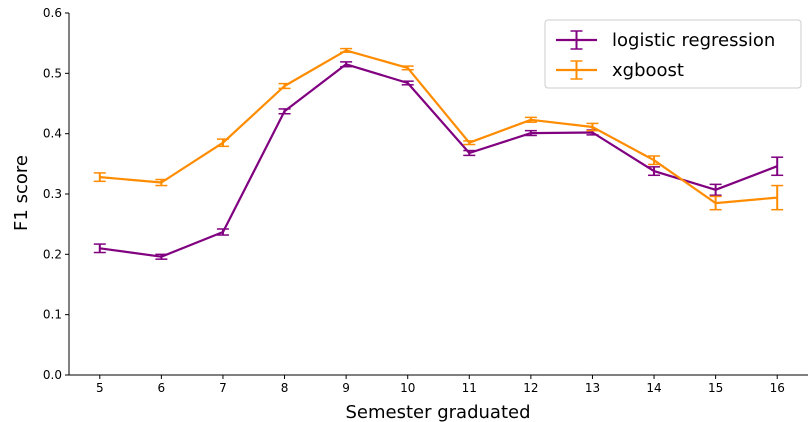 The height and width of the screenshot is (422, 808). I want to click on y-axis-title: F1 score, so click(21, 193).